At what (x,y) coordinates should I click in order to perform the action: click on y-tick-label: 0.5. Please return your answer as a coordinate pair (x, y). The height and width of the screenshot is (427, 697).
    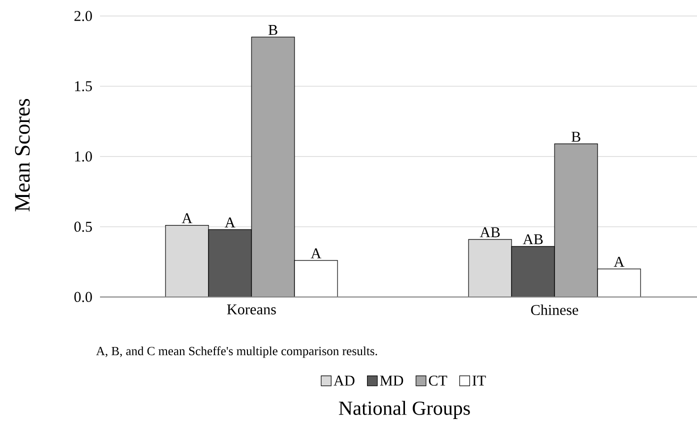
    Looking at the image, I should click on (83, 227).